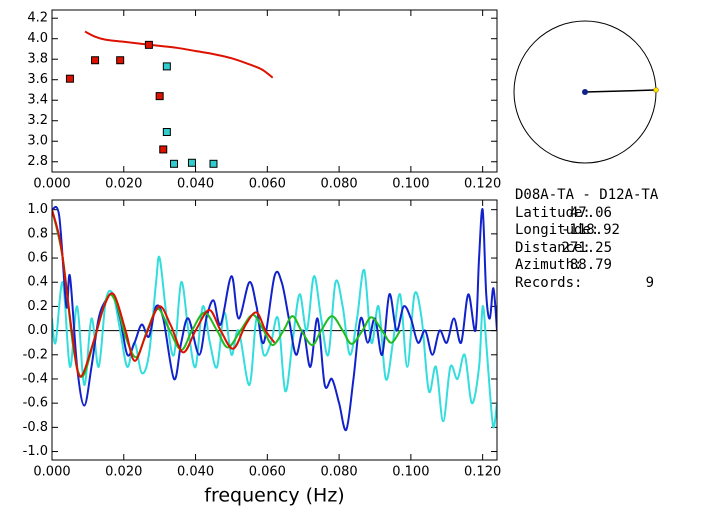  What do you see at coordinates (35, 378) in the screenshot?
I see `y-tick-label: -0.4` at bounding box center [35, 378].